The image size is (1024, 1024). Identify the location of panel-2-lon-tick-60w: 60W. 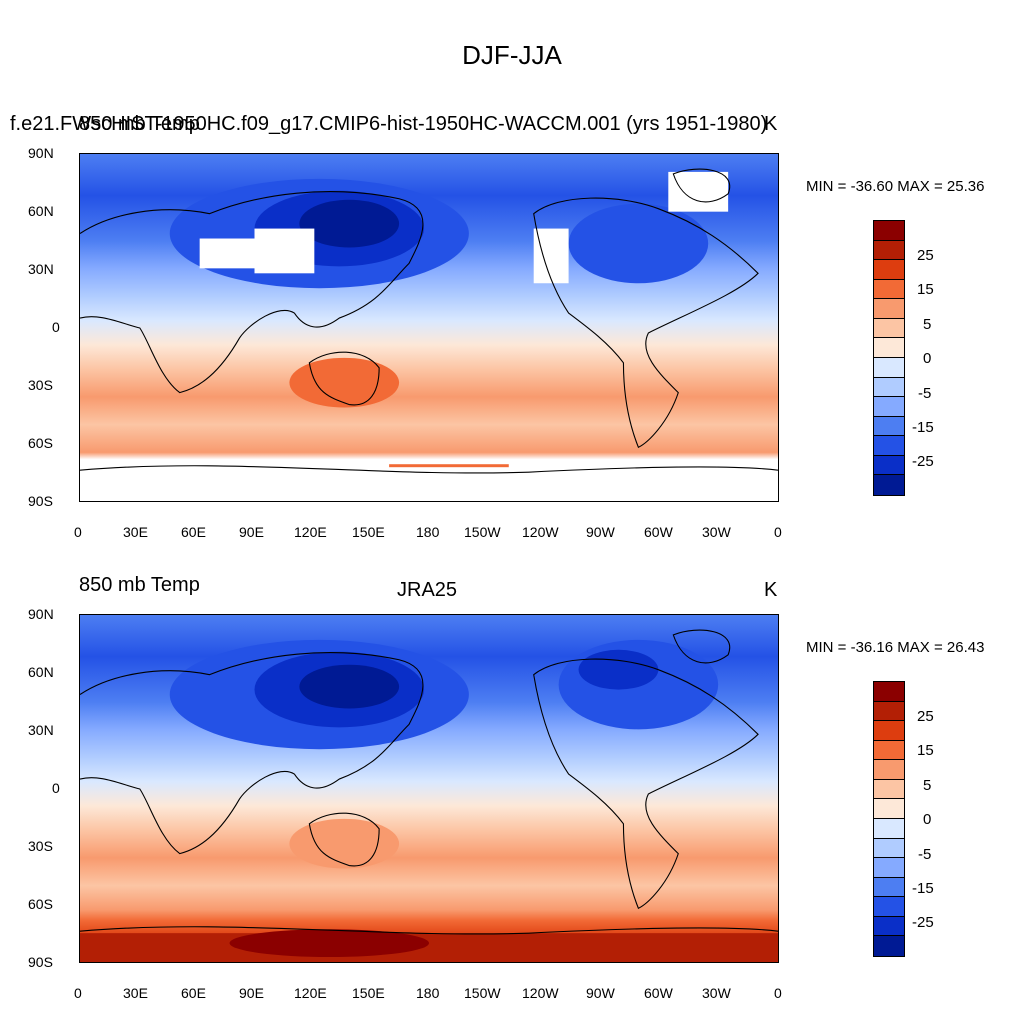
(658, 993).